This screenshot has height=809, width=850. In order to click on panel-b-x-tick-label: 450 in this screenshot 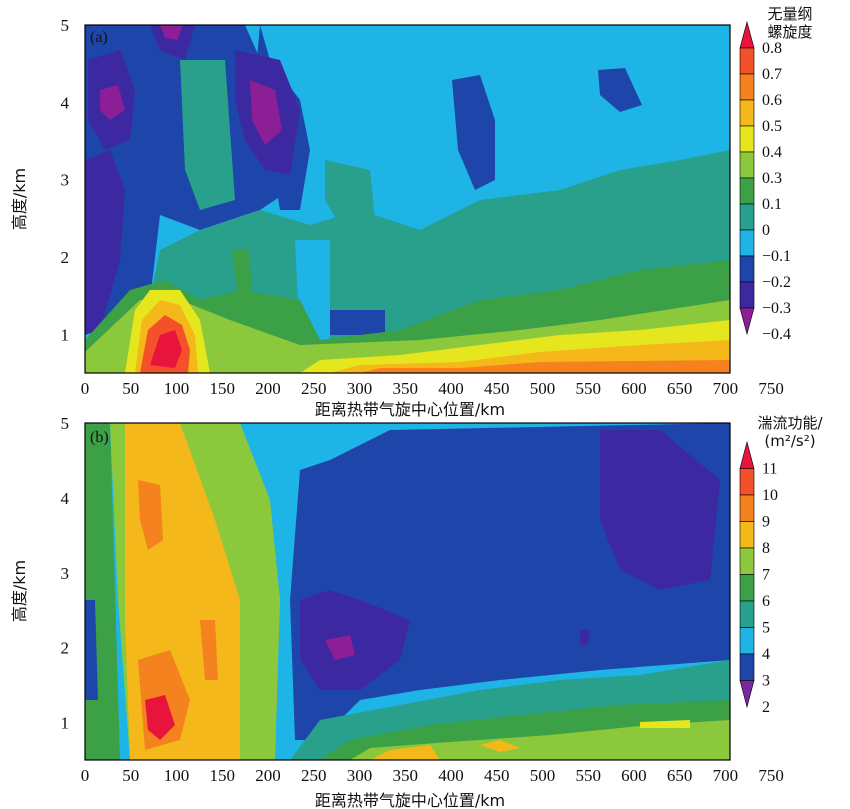, I will do `click(497, 775)`.